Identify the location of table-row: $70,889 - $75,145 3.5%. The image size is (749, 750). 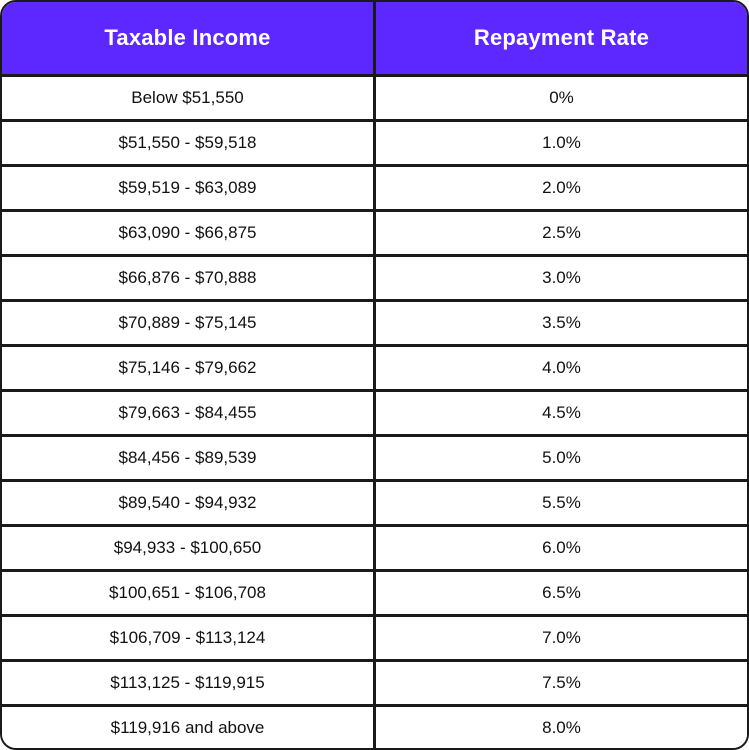
(374, 323).